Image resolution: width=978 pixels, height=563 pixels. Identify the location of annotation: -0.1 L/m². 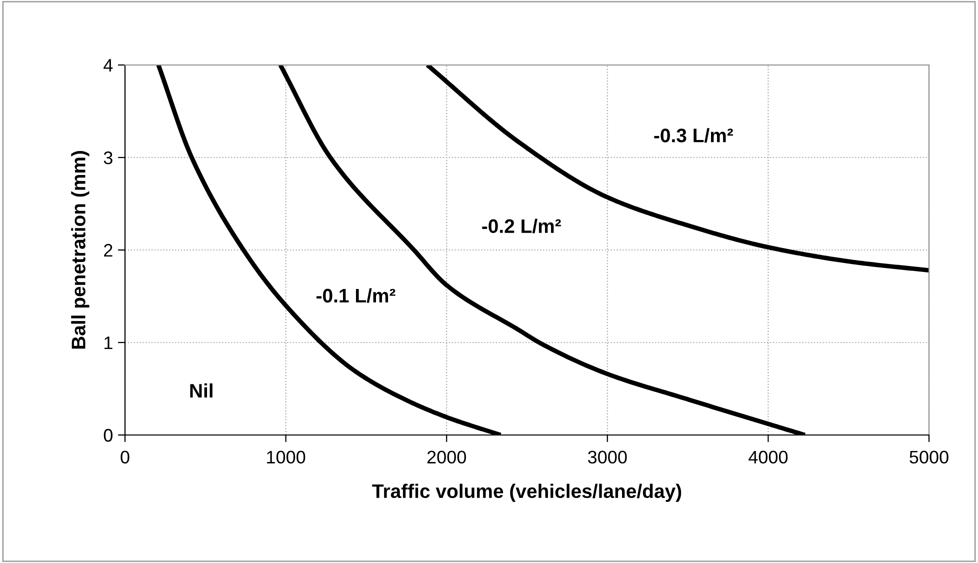
(356, 295).